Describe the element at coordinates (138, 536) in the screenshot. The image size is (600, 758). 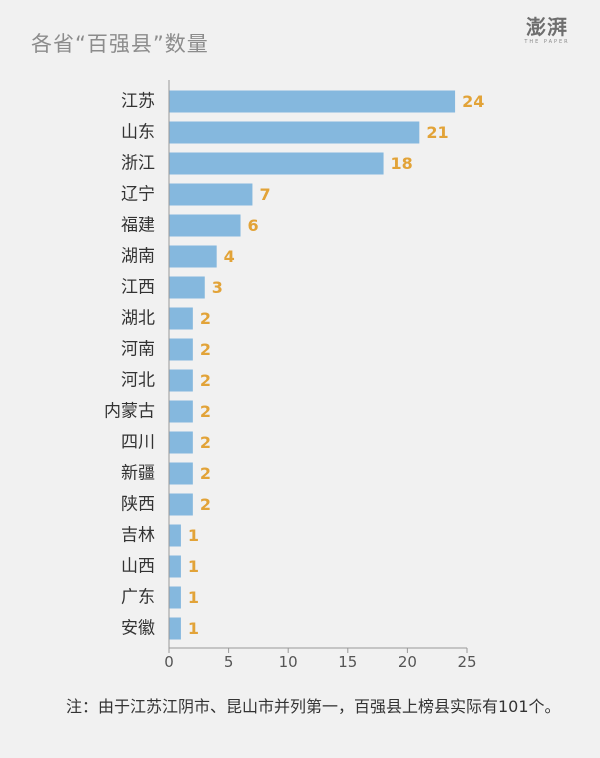
I see `category-label: 吉林` at that location.